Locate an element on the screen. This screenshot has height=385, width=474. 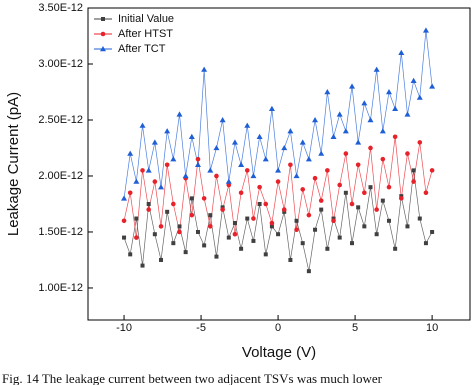
y-tick-label: 3.00E-12 is located at coordinates (60, 64).